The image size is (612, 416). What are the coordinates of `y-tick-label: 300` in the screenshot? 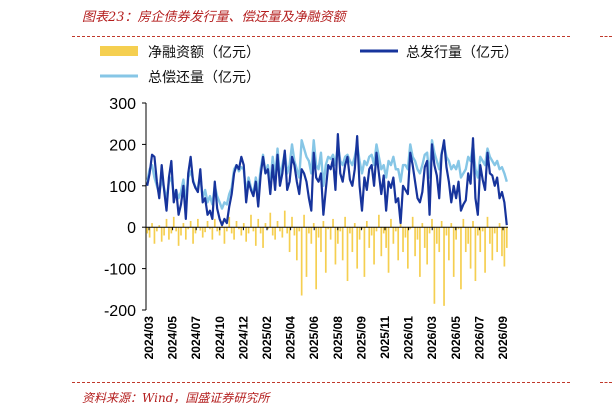 It's located at (122, 104).